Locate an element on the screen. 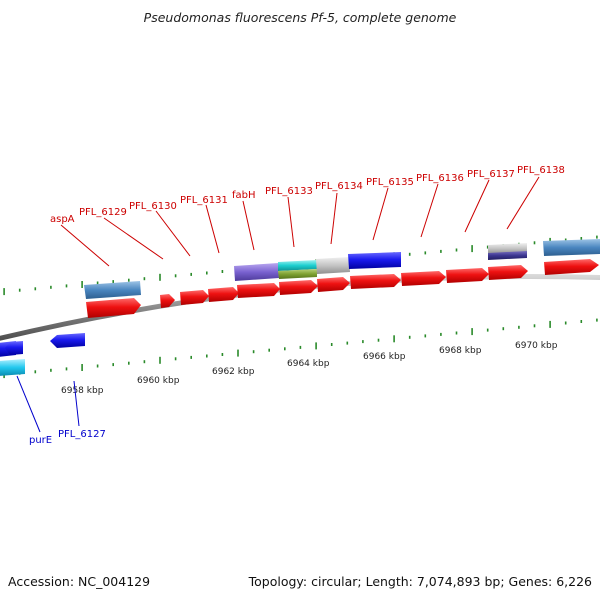  gene-label-aspa: aspA is located at coordinates (62, 219).